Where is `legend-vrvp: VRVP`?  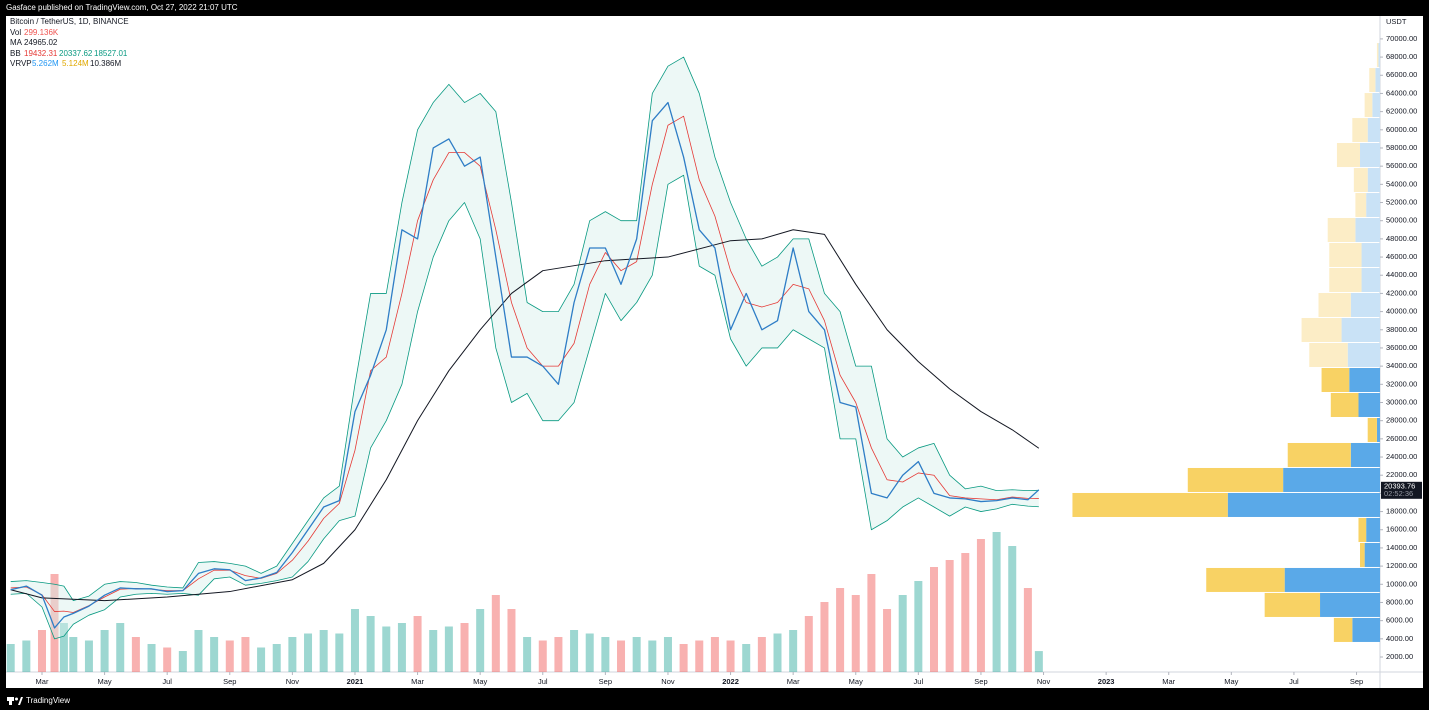 legend-vrvp: VRVP is located at coordinates (21, 63).